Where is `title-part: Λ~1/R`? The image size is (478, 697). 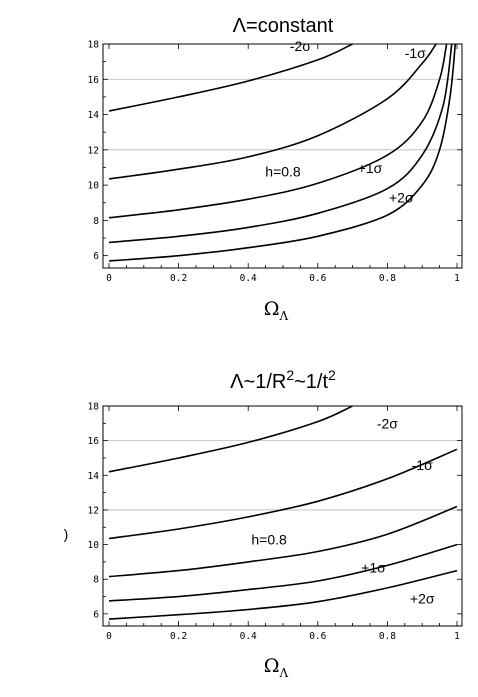 title-part: Λ~1/R is located at coordinates (258, 382).